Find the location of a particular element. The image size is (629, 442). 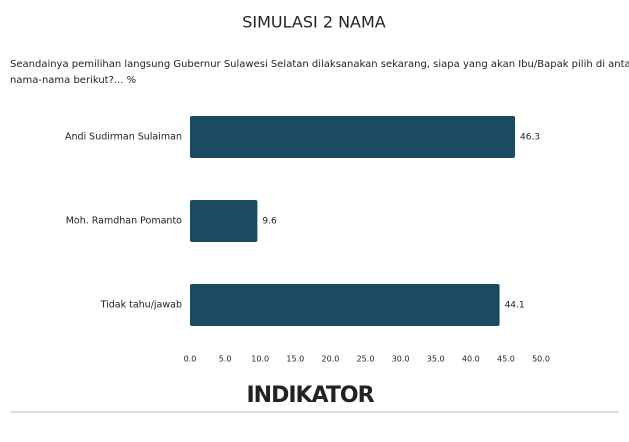

x-tick-label: 20.0 is located at coordinates (330, 359).